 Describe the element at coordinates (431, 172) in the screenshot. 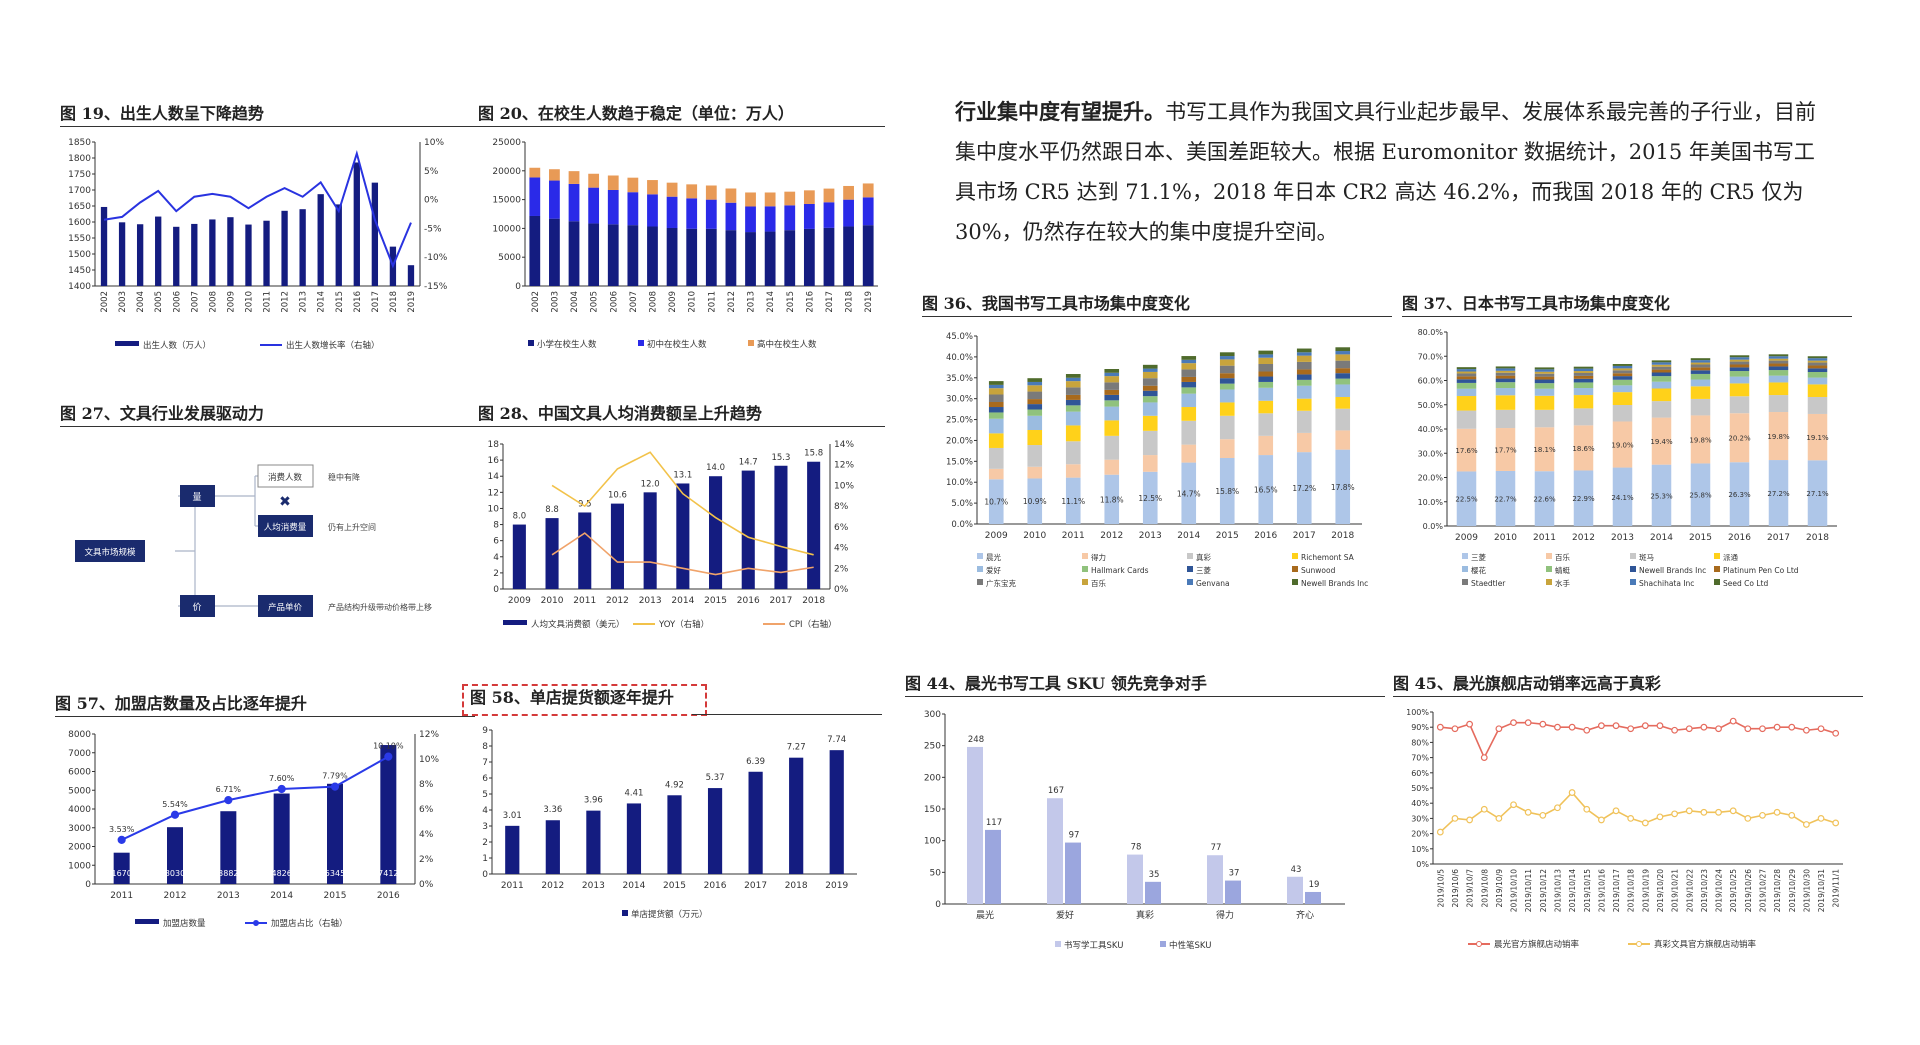

I see `y2-tick-label: 5%` at that location.